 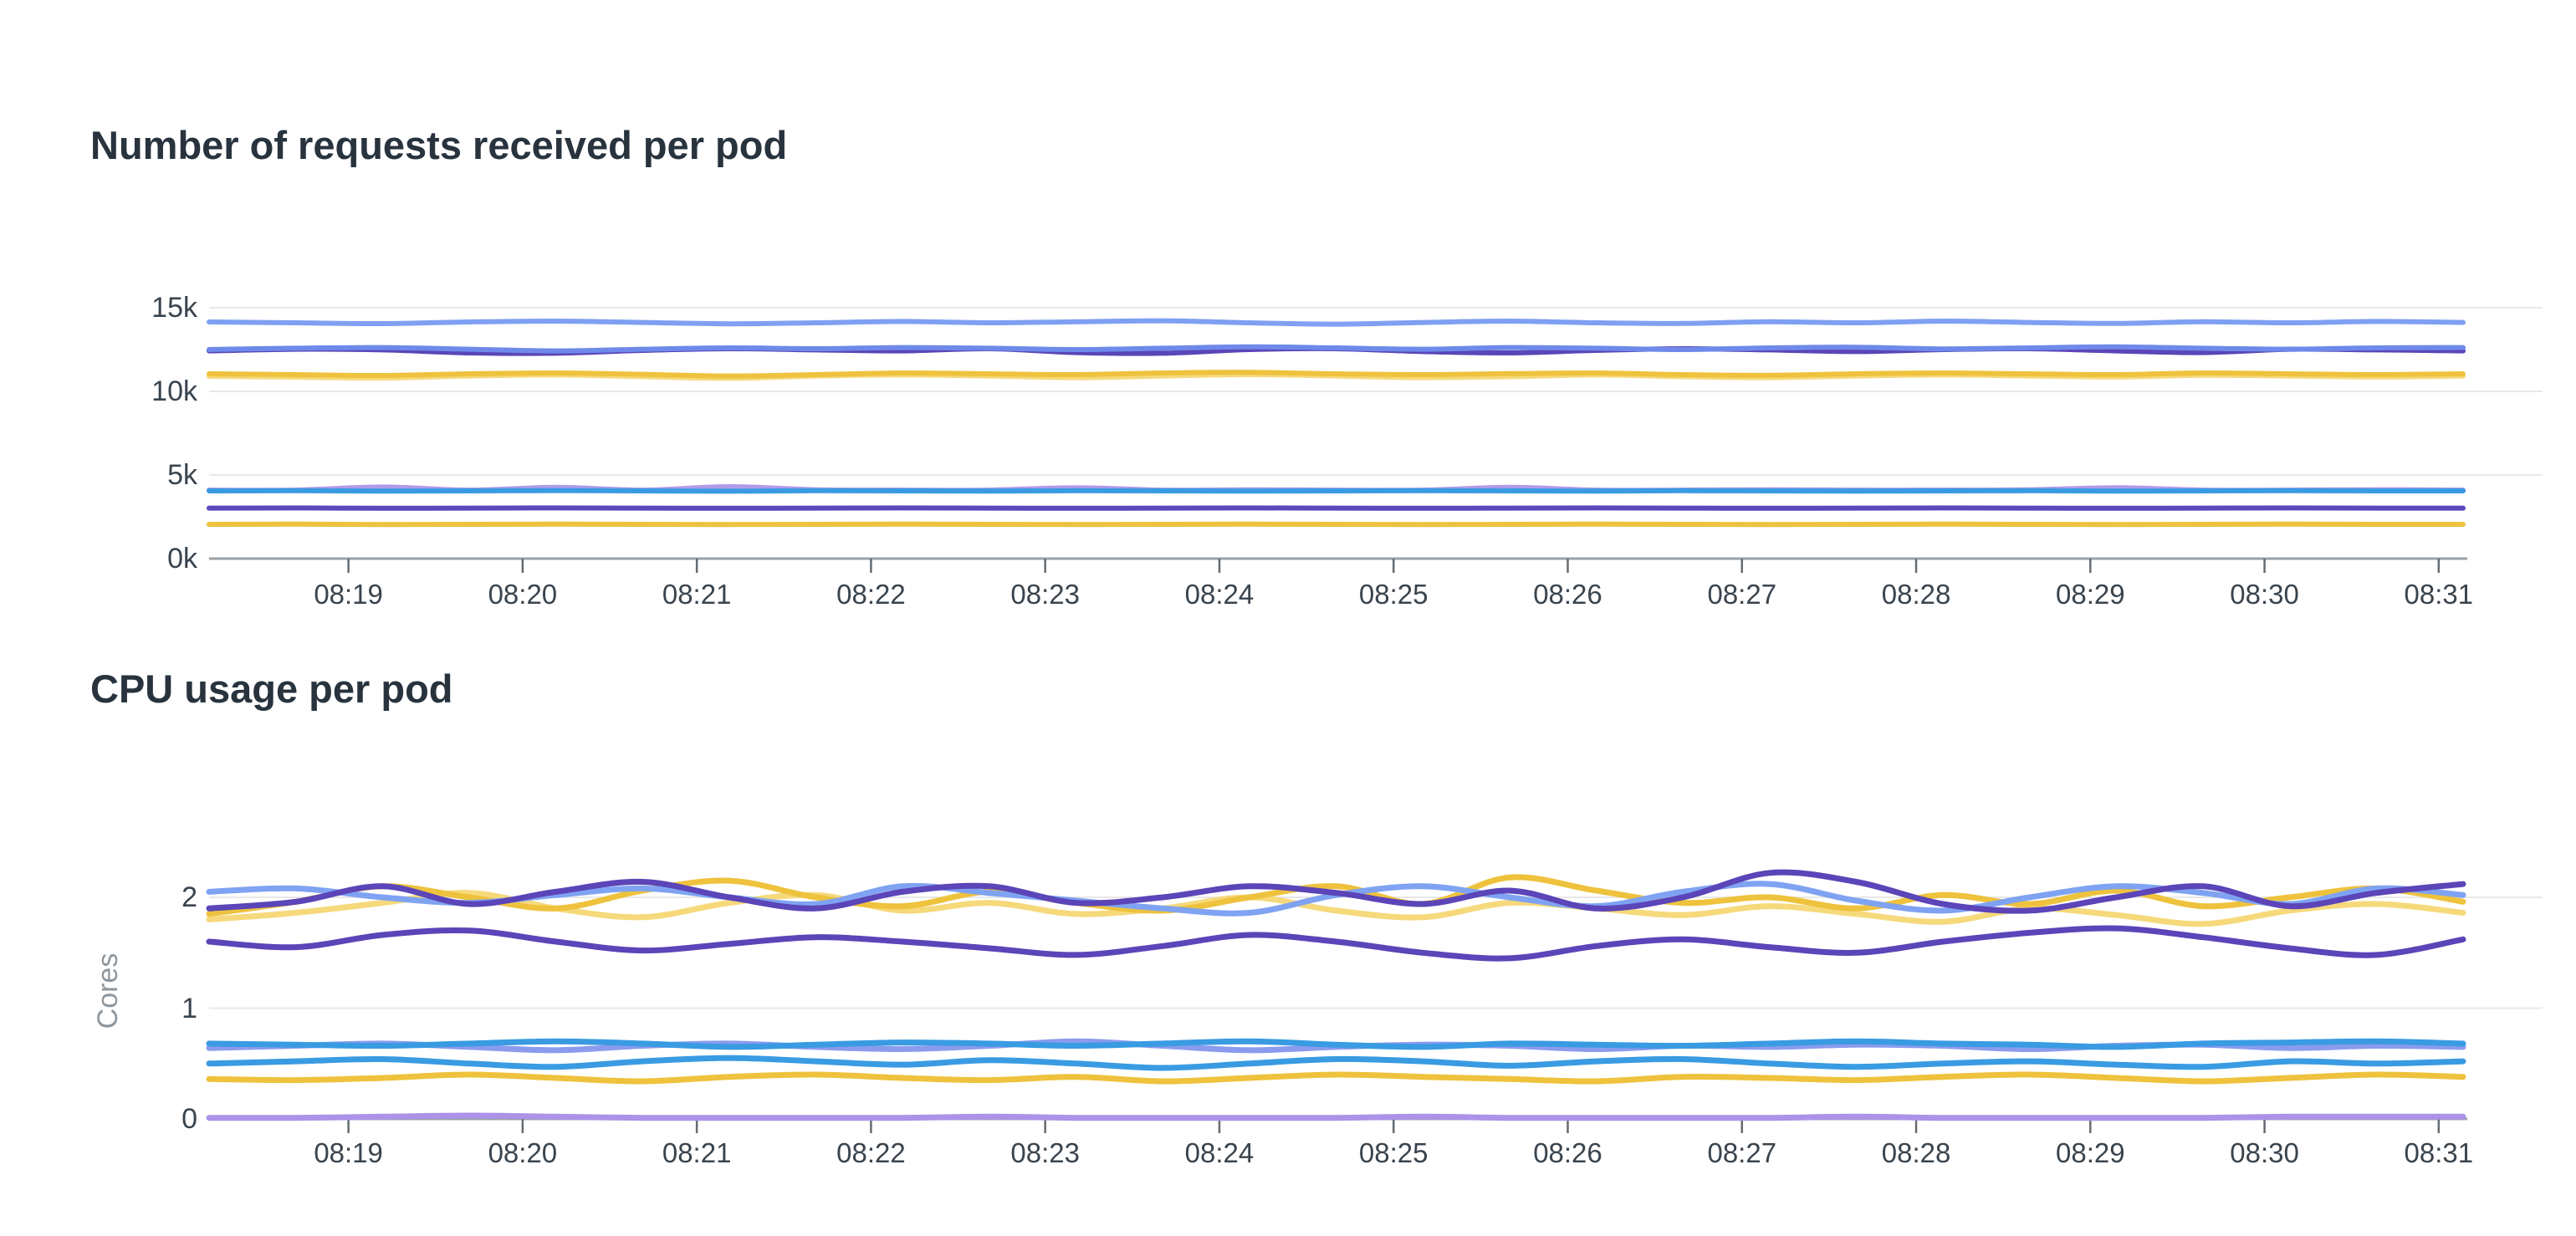 What do you see at coordinates (2090, 1152) in the screenshot?
I see `cpu-x-tick-label: 08:29` at bounding box center [2090, 1152].